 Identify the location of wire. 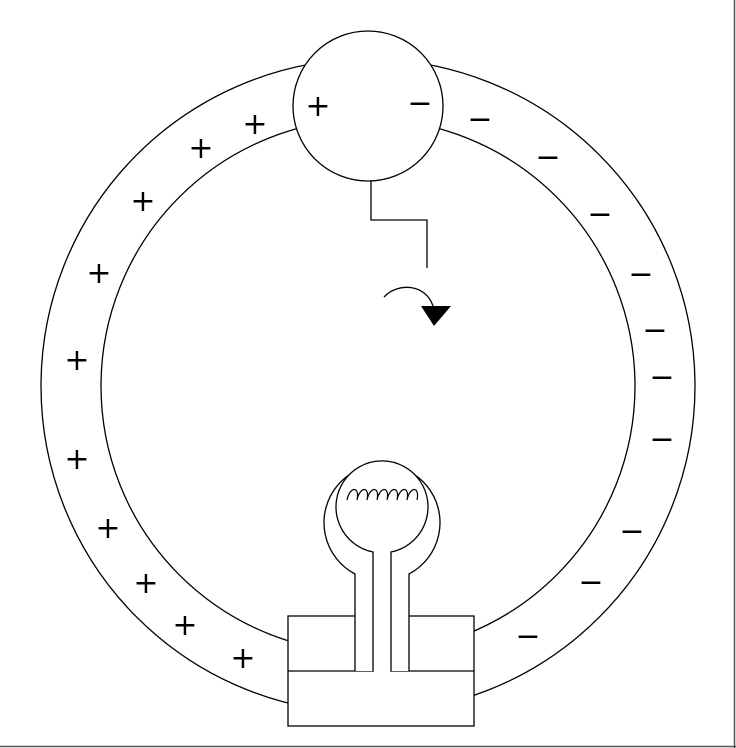
(399, 224).